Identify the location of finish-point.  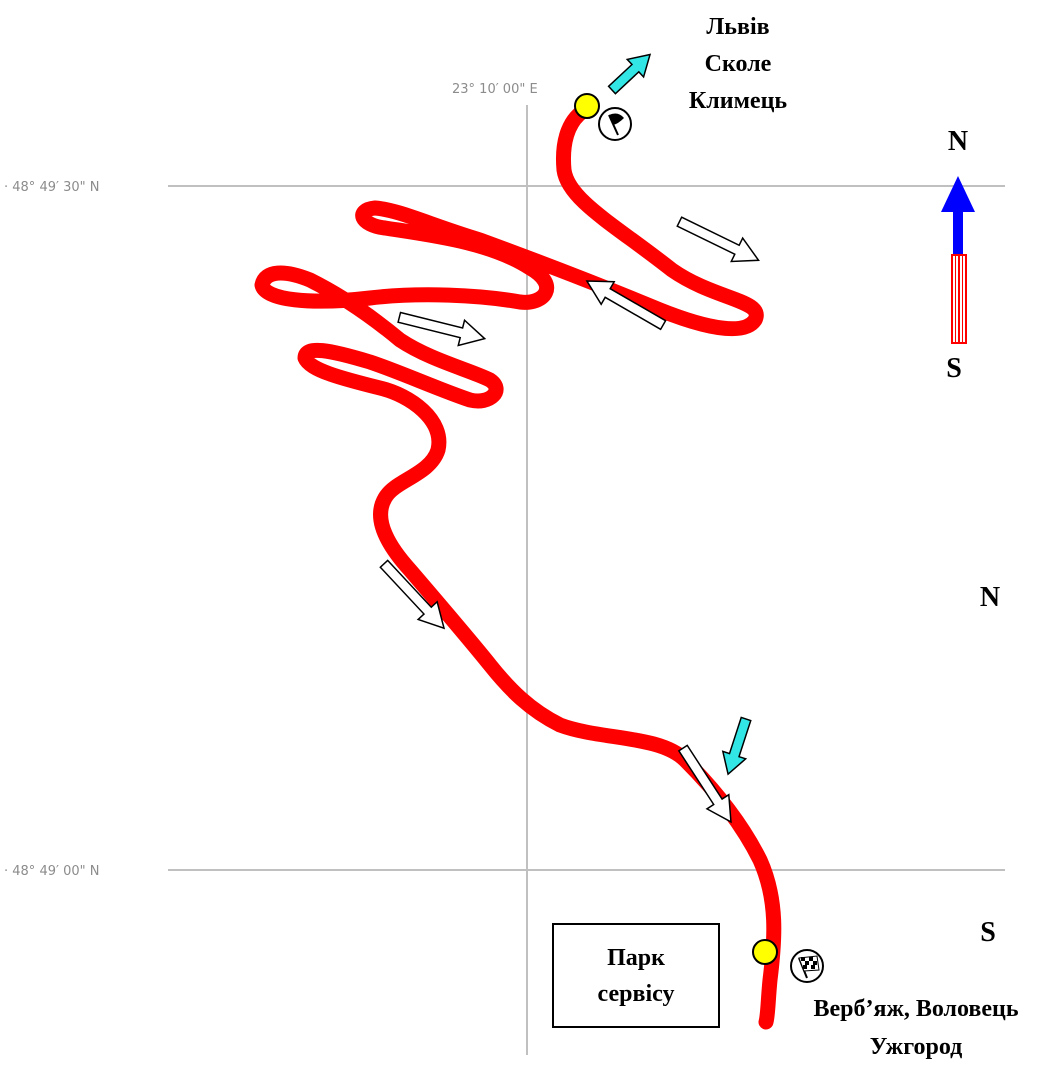
(765, 952).